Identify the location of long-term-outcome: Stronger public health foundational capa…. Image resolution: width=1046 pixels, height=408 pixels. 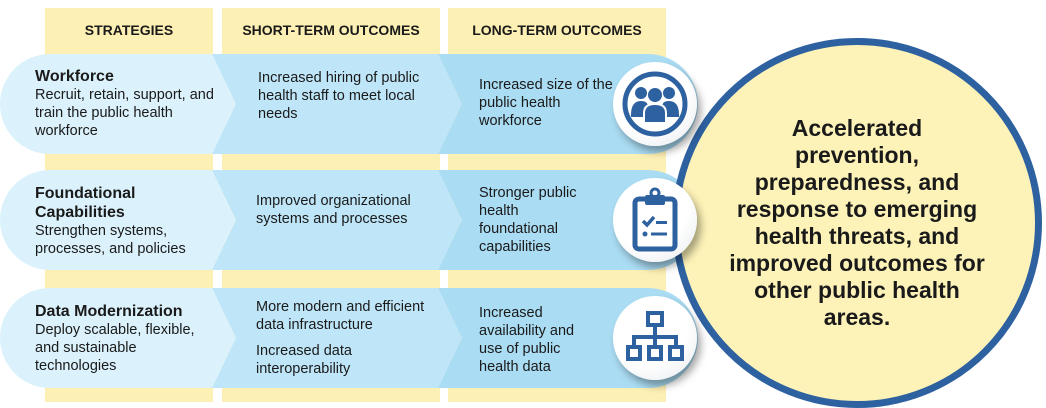
(528, 220).